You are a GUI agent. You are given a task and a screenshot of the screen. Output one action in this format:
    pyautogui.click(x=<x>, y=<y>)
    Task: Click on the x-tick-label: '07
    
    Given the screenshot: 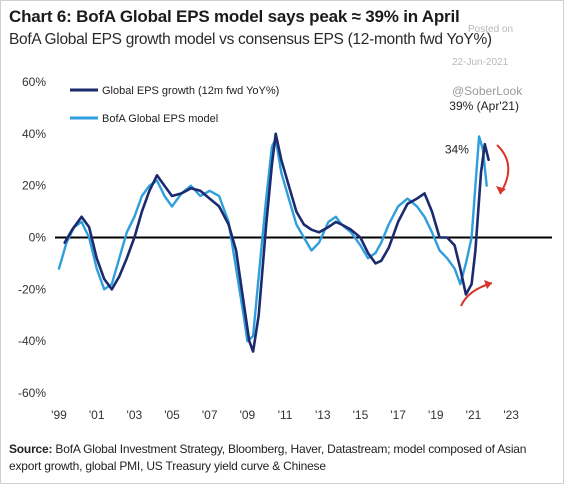 What is the action you would take?
    pyautogui.click(x=210, y=415)
    